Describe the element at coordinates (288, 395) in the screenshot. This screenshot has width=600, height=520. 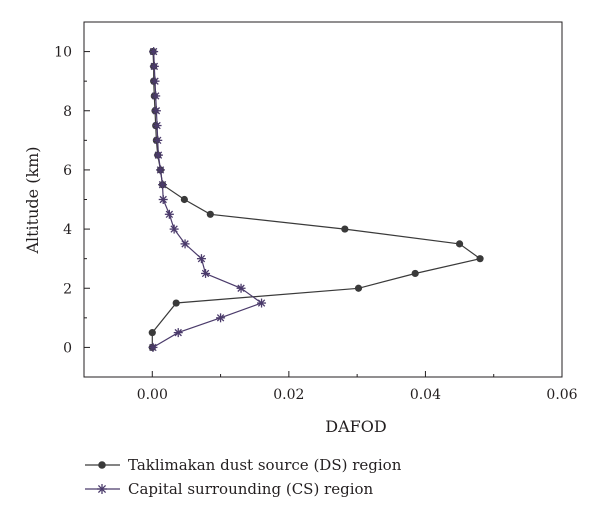
I see `x-tick-label: 0.02` at that location.